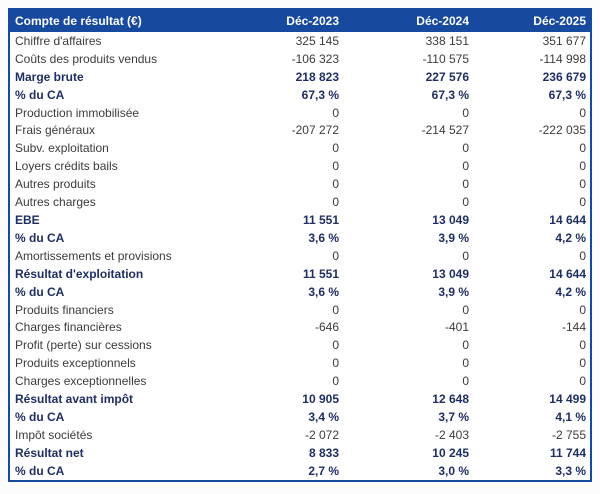 The height and width of the screenshot is (494, 600). I want to click on table-row: Impôt sociétés -2 072 -2 403 -2 755, so click(300, 435).